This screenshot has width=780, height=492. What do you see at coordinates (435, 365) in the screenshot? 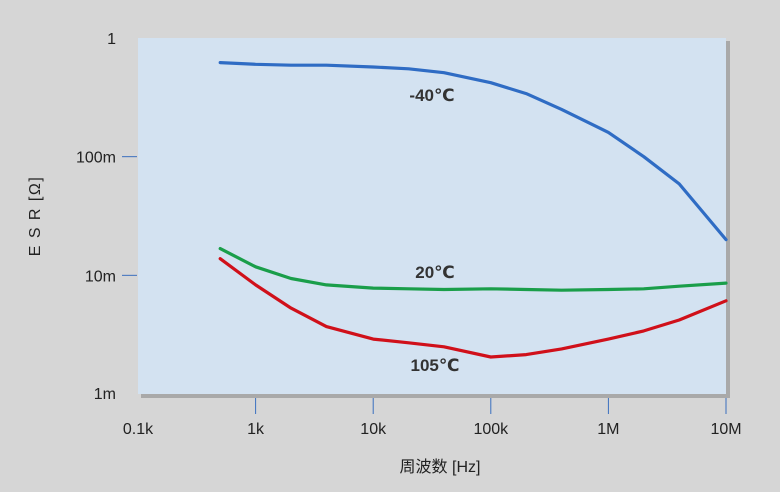
I see `series-label: 105℃` at bounding box center [435, 365].